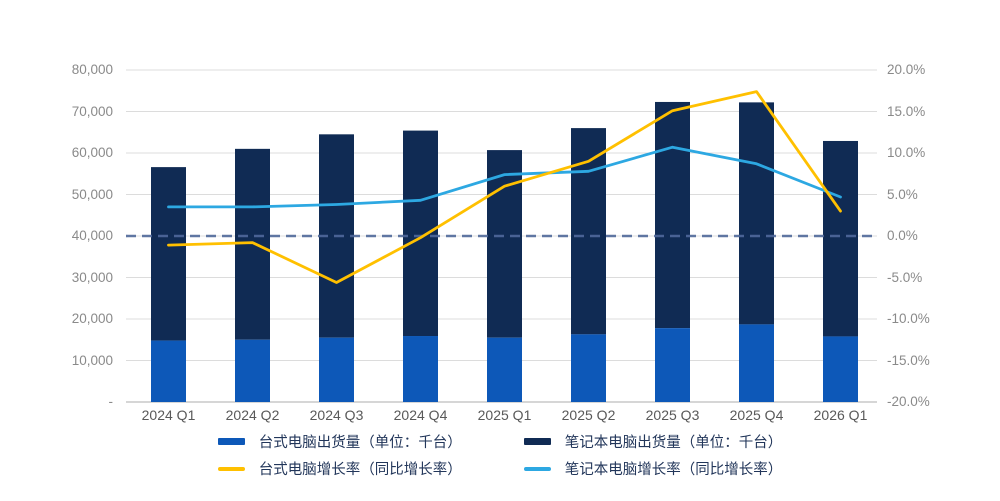 This screenshot has height=501, width=1000. What do you see at coordinates (360, 470) in the screenshot?
I see `legend-label-desktop-growth: 台式电脑增长率（同比增长率）` at bounding box center [360, 470].